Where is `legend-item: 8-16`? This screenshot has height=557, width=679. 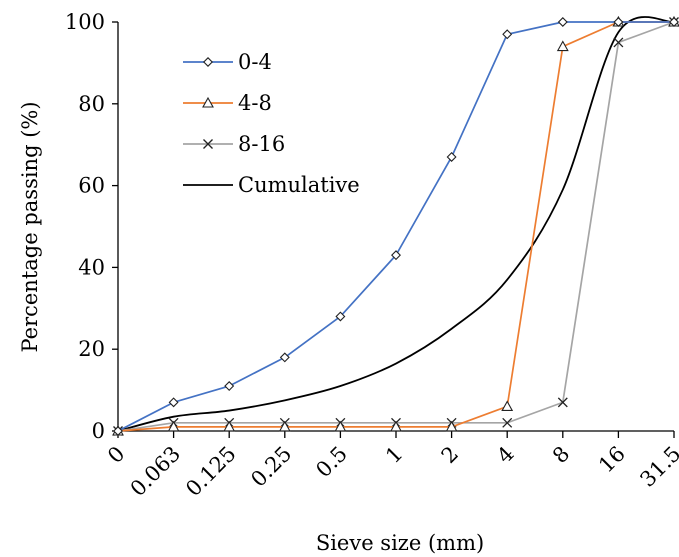 legend-item: 8-16 is located at coordinates (234, 144).